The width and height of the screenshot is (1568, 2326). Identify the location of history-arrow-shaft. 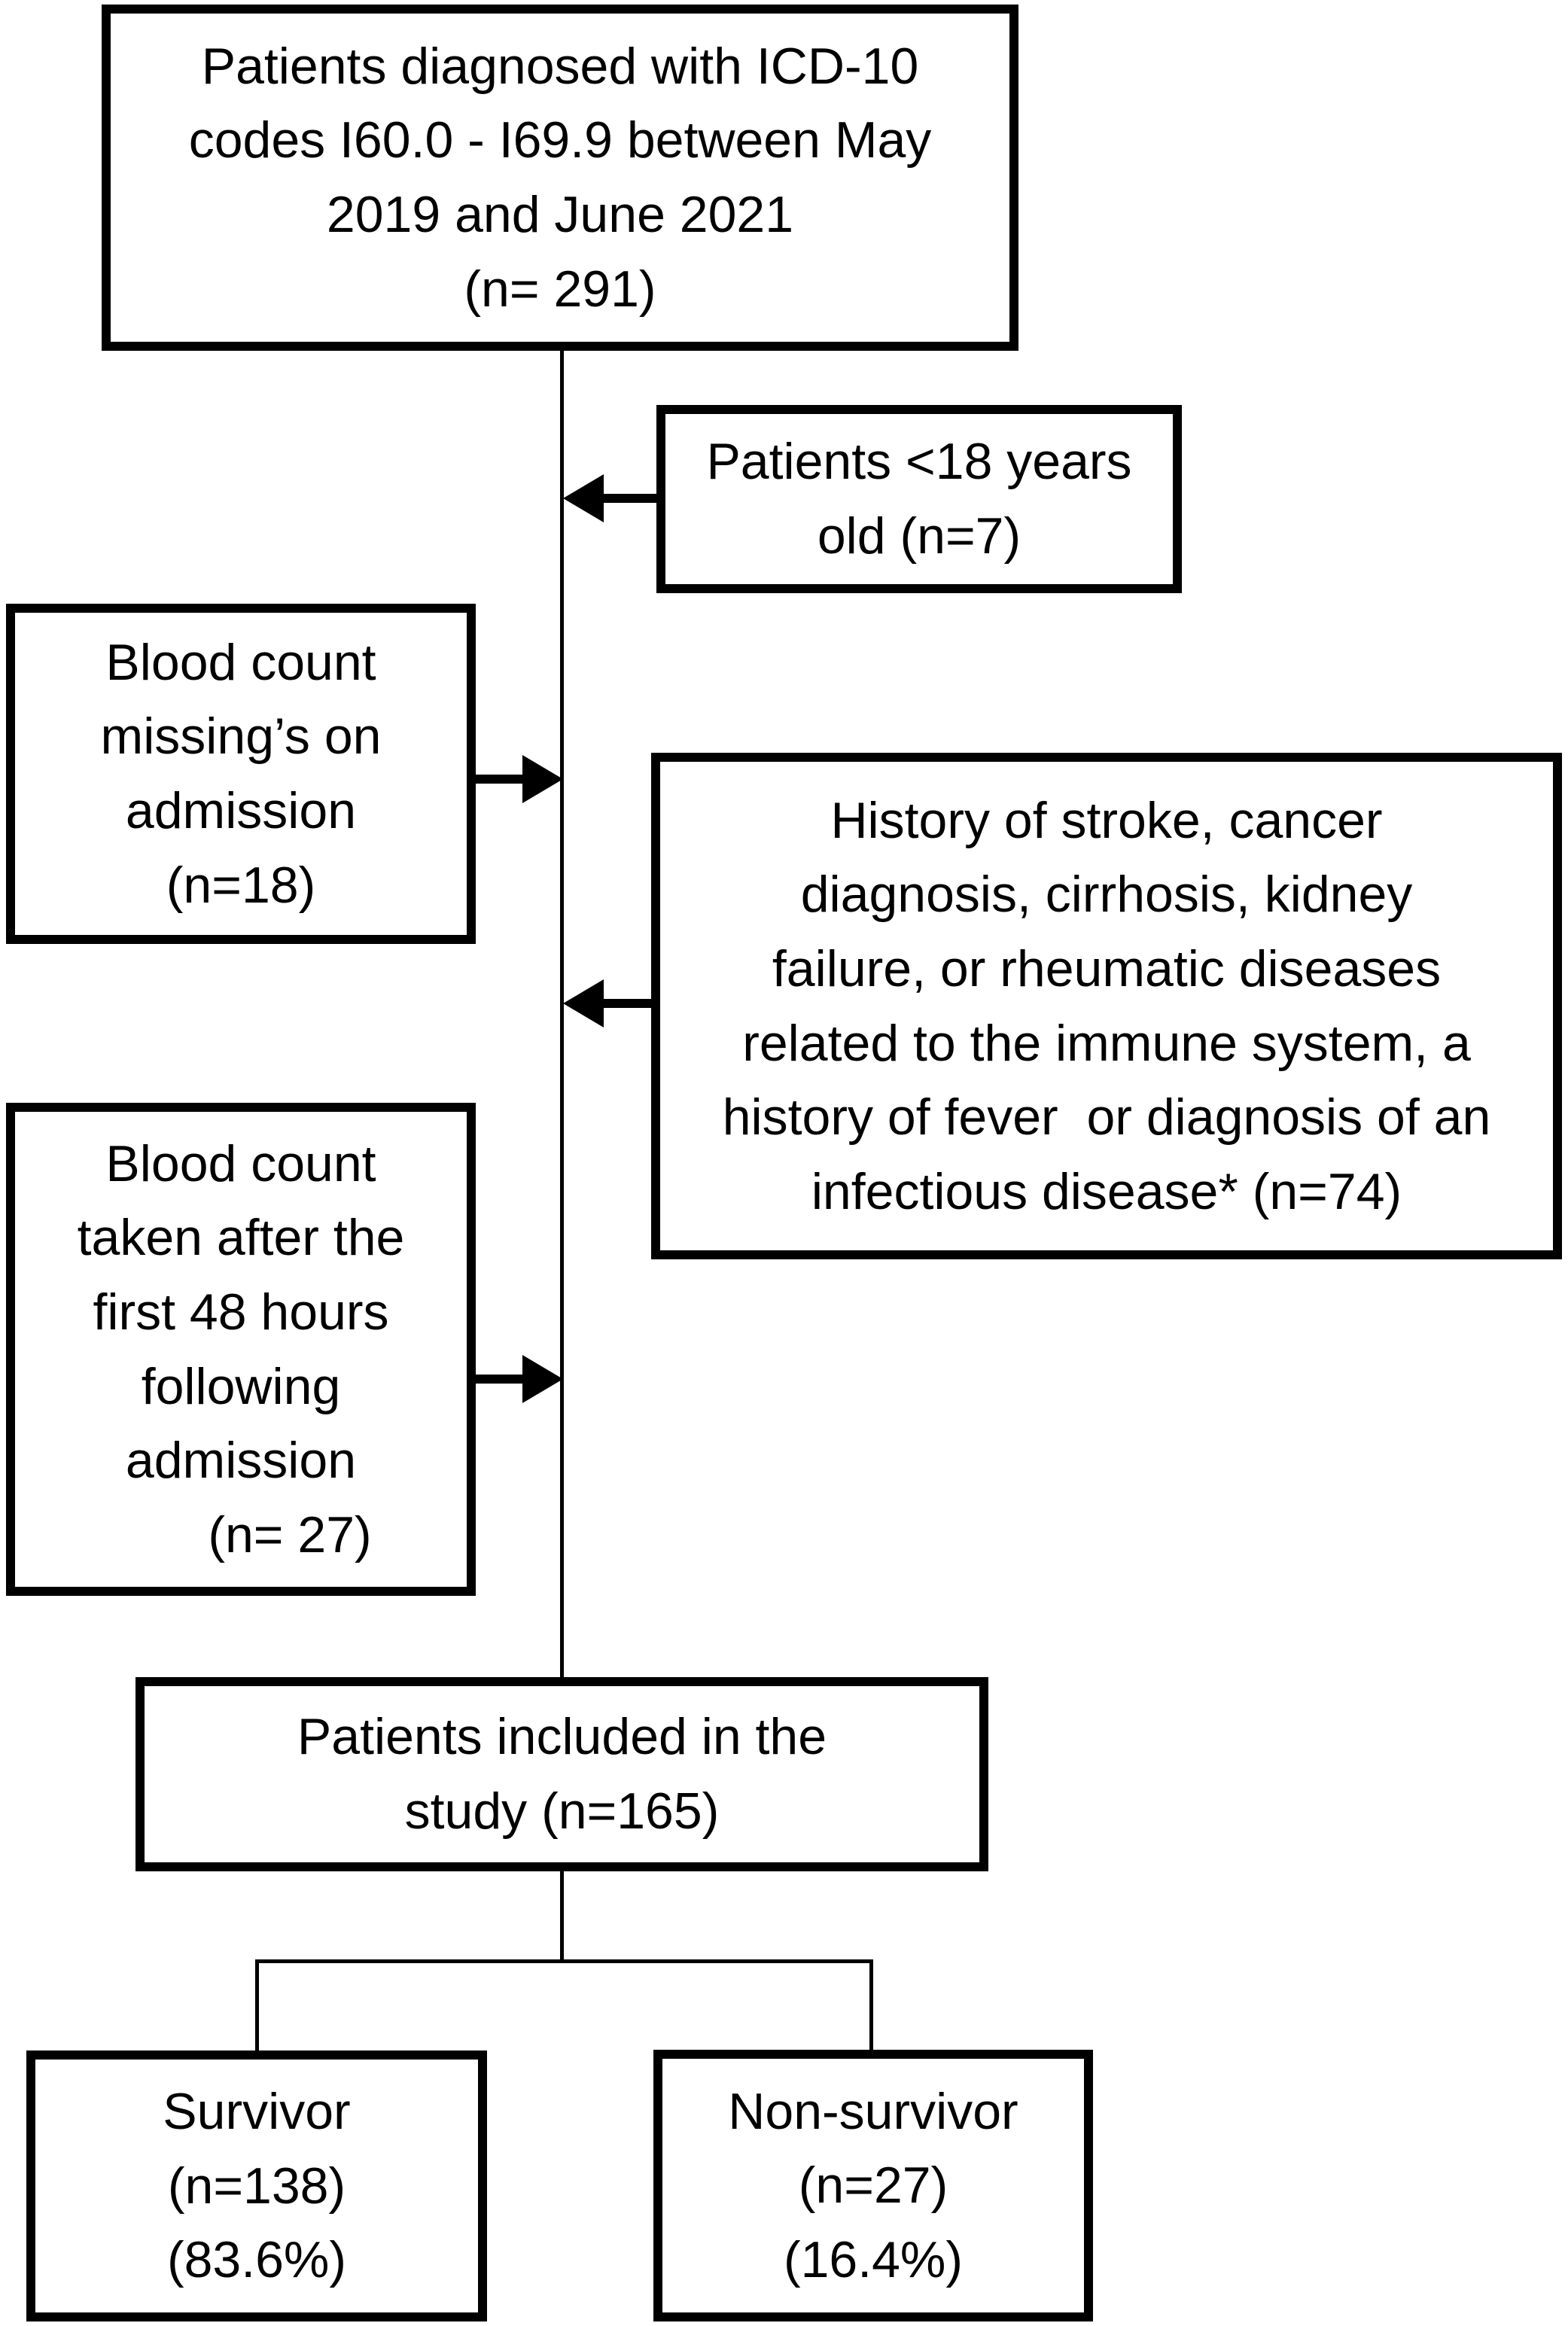
(626, 1004).